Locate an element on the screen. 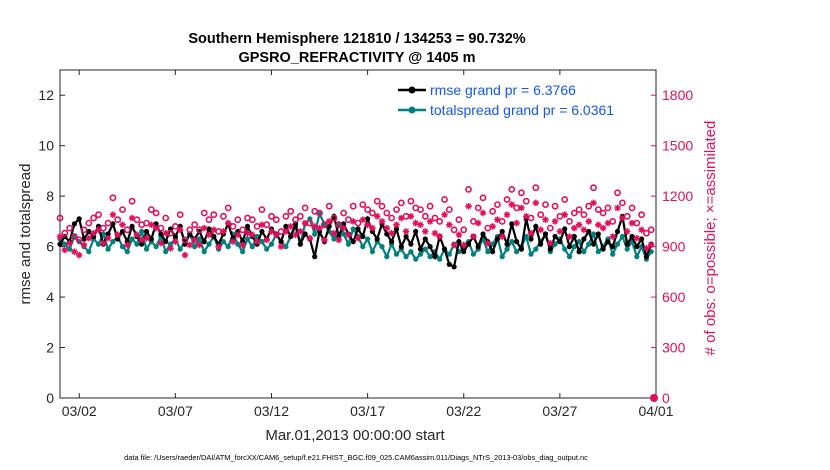 The image size is (830, 470). legend-rmse-marker is located at coordinates (412, 90).